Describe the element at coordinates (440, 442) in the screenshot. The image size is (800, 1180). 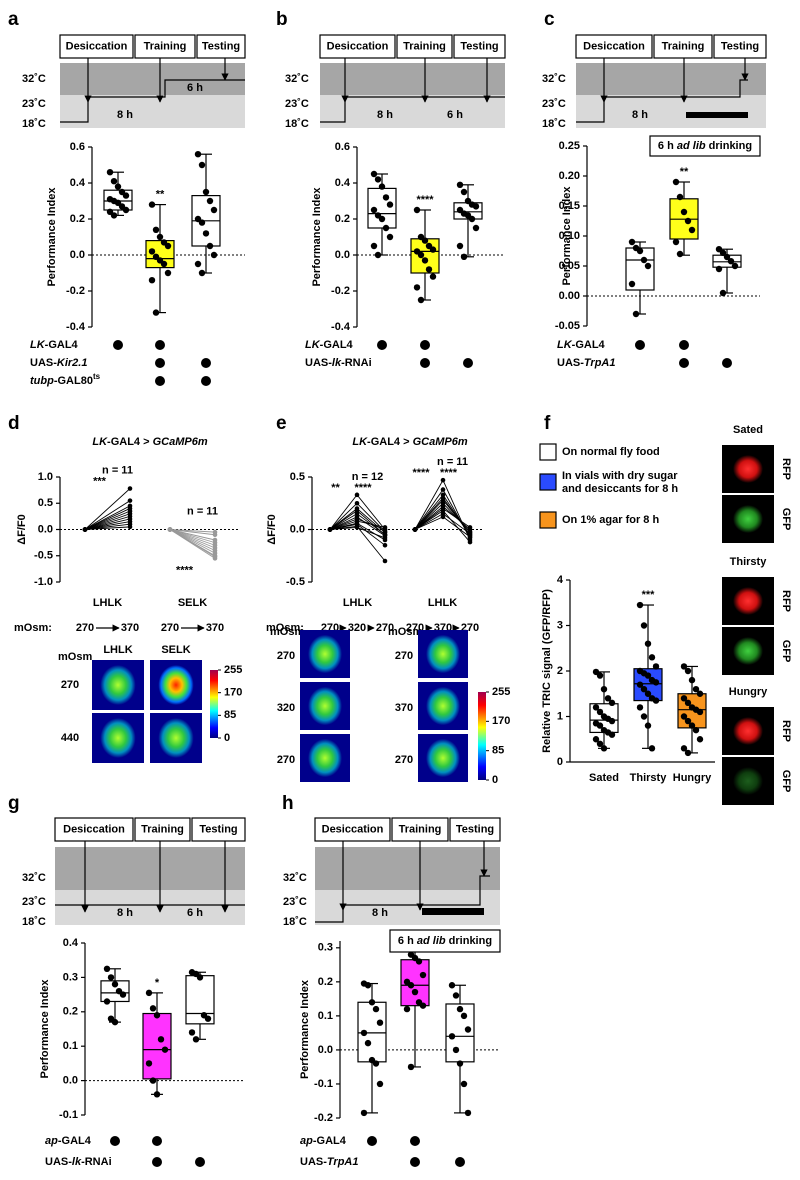
I see `text-part: GCaMP6m` at that location.